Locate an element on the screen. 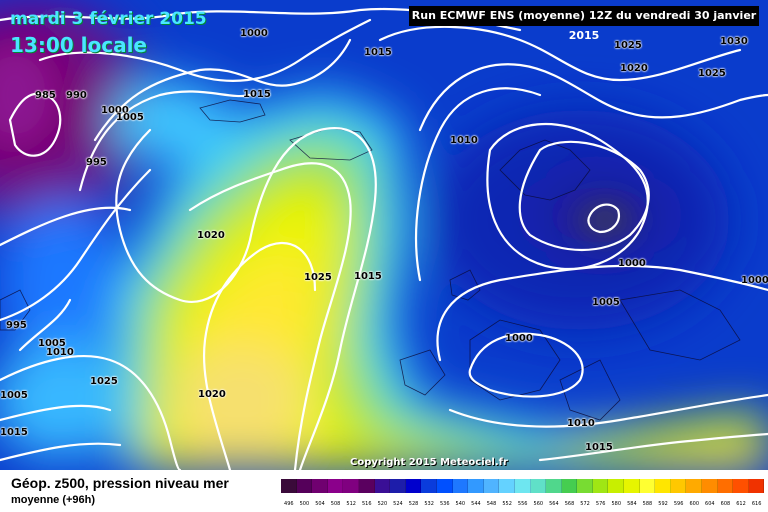  isobar-label: 1030 is located at coordinates (734, 41).